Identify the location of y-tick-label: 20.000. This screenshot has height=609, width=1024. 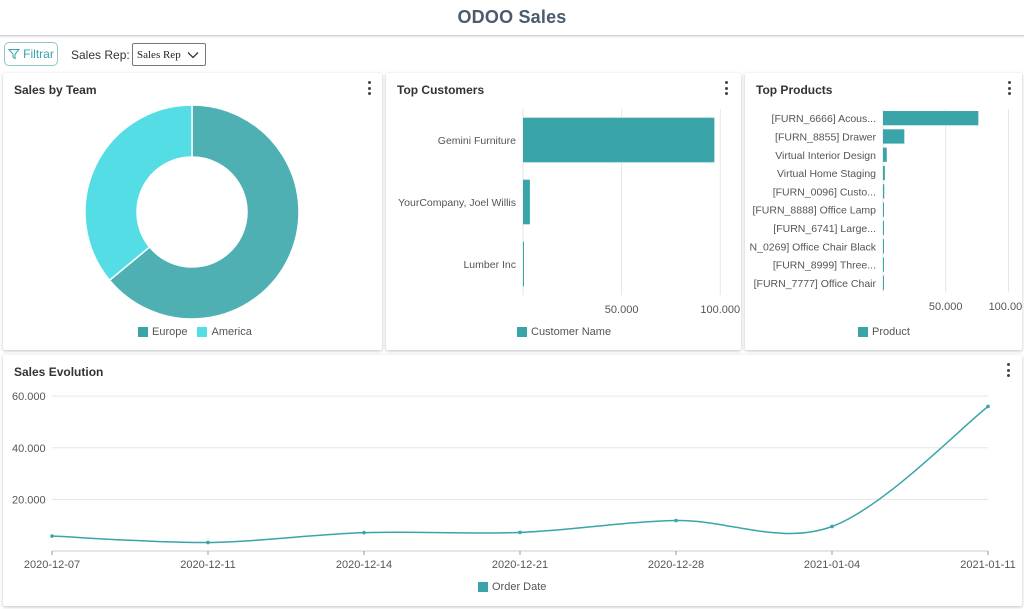
(29, 500).